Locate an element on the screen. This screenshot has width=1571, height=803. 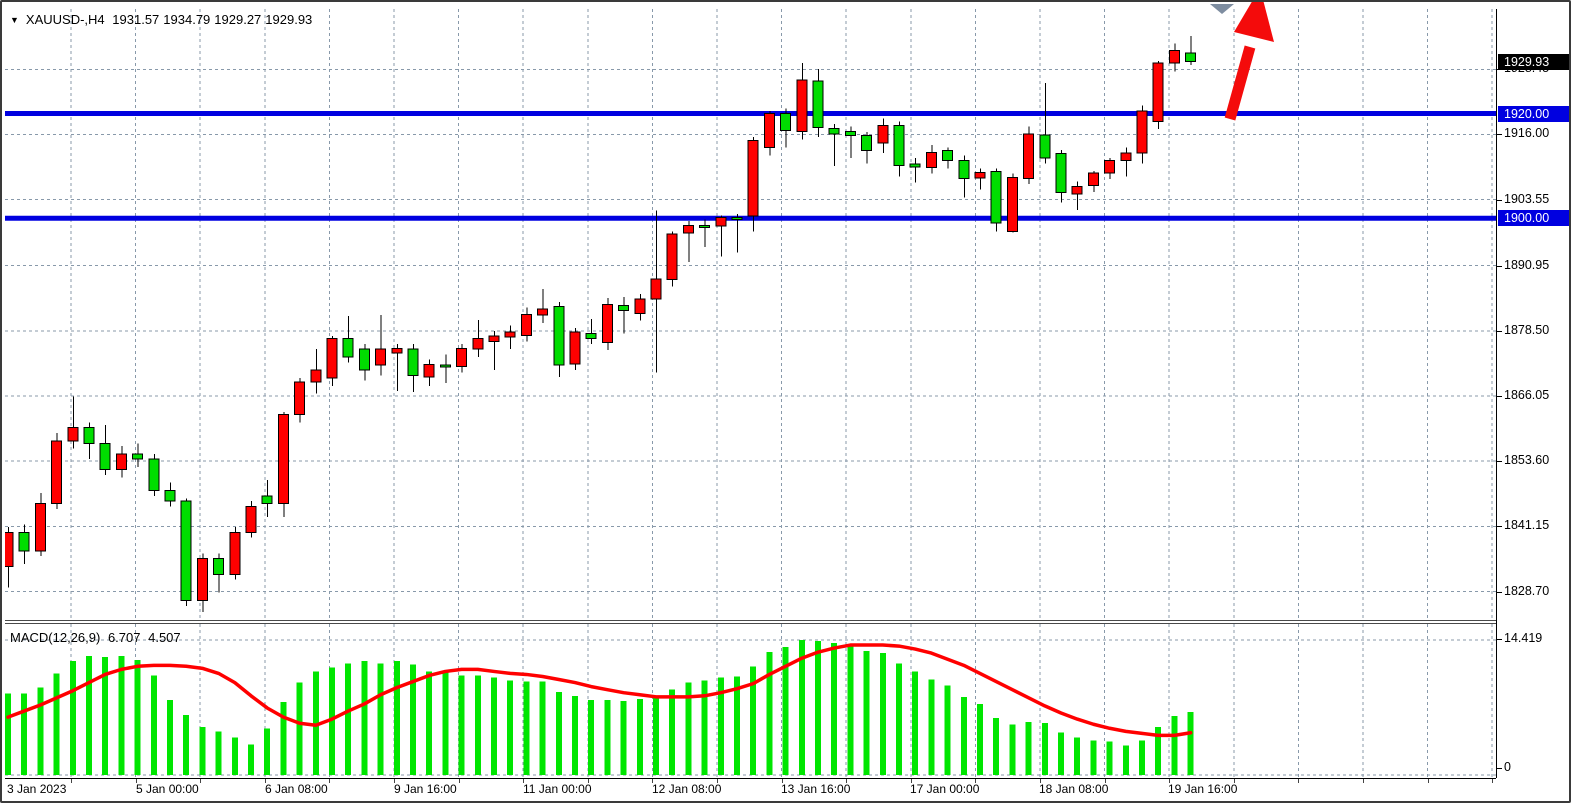
time-label: 9 Jan 16:00 is located at coordinates (425, 789).